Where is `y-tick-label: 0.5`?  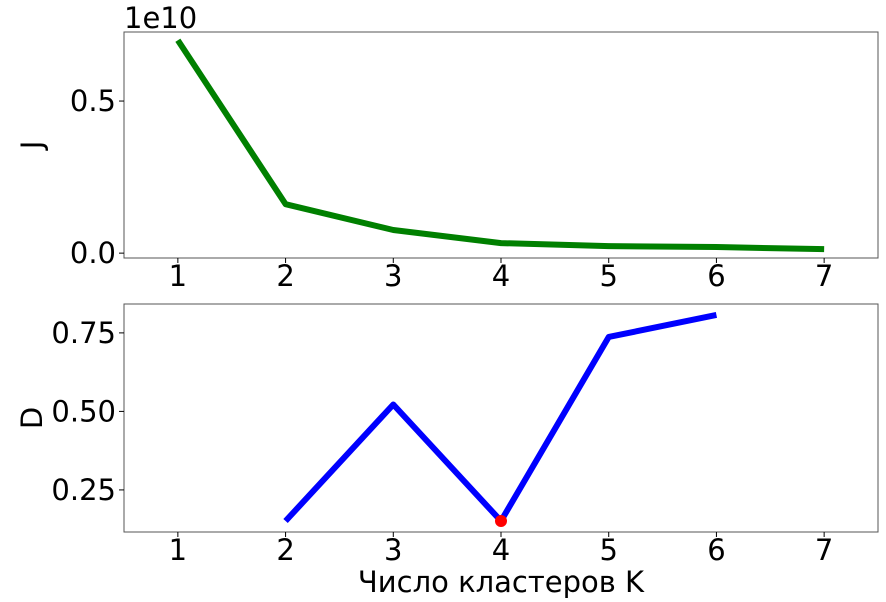 y-tick-label: 0.5 is located at coordinates (93, 101).